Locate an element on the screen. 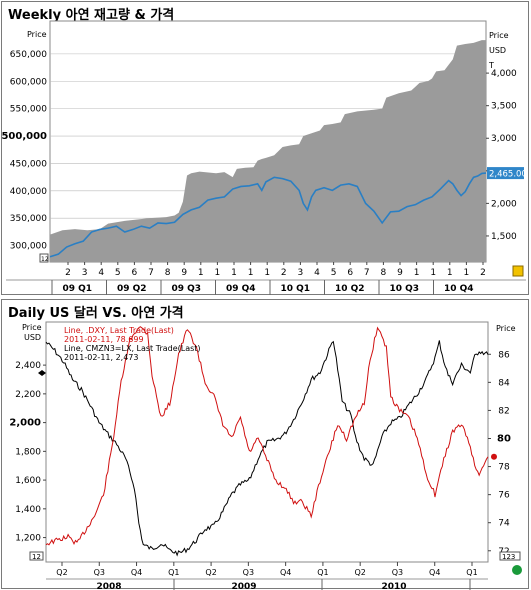  y-right-tick-label: 82 is located at coordinates (503, 411).